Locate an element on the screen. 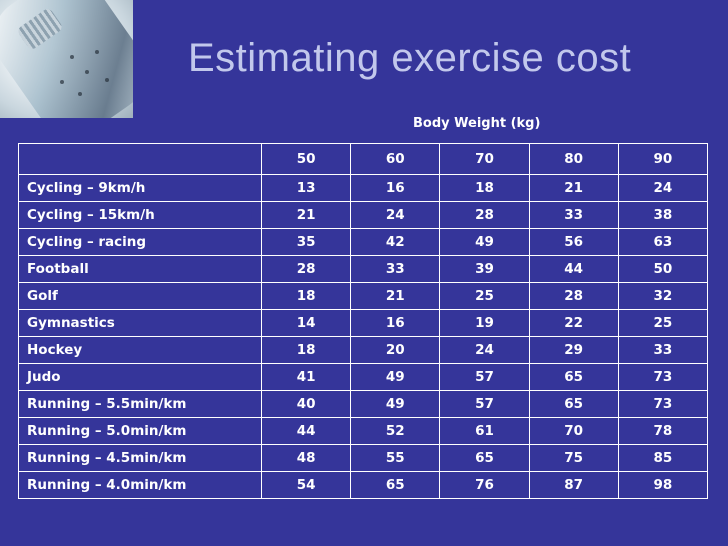 Image resolution: width=728 pixels, height=546 pixels. cost-value-cell: 87 is located at coordinates (573, 485).